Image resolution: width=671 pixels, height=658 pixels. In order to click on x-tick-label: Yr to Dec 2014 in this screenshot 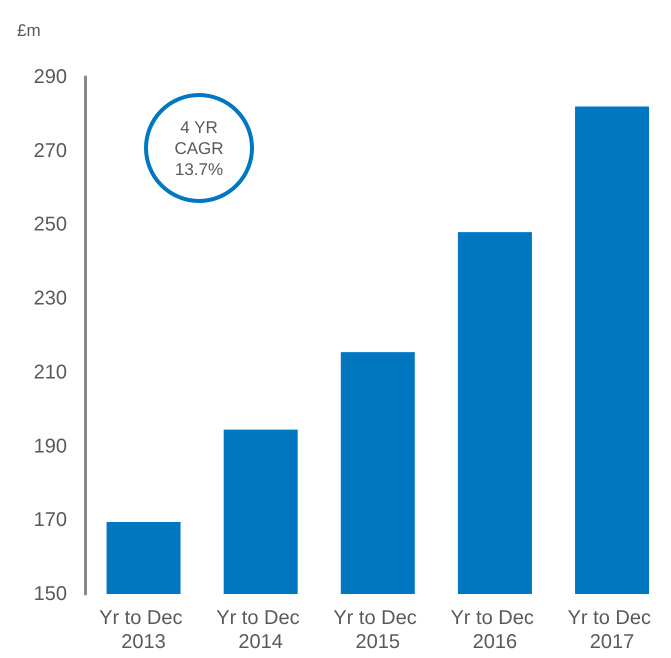, I will do `click(261, 630)`.